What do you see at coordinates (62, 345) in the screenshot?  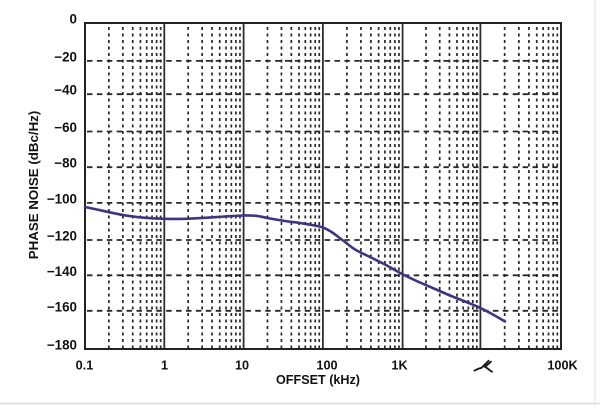 I see `svg-text: −180` at bounding box center [62, 345].